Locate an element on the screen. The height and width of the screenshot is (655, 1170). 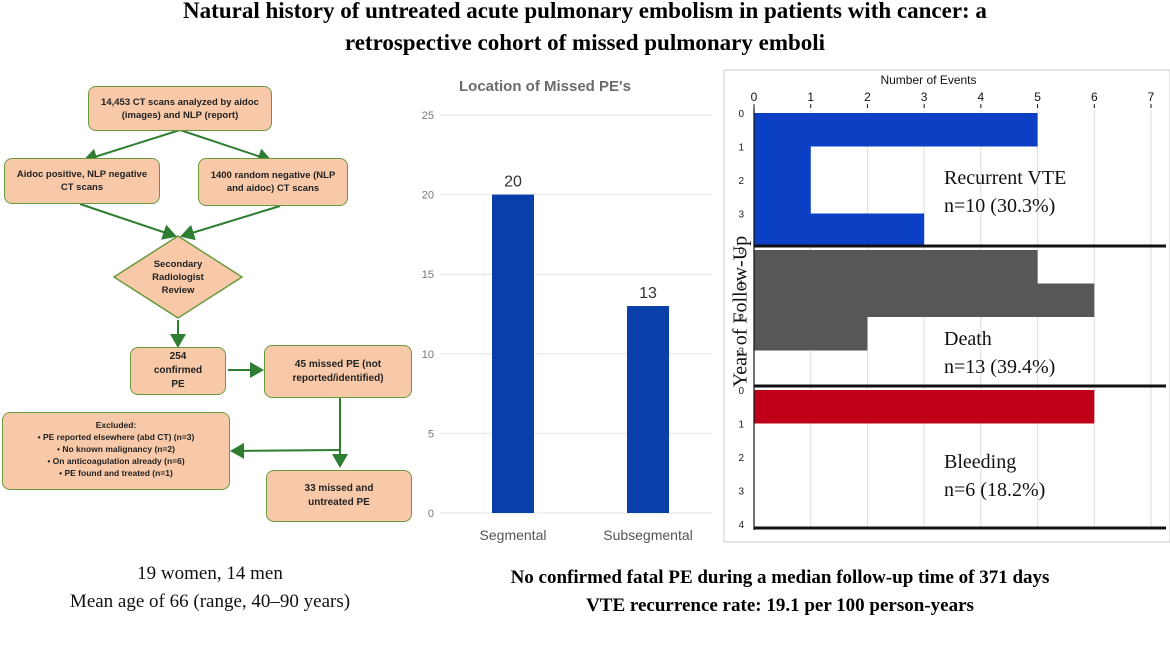
events-x-tick-label: 2 is located at coordinates (867, 97).